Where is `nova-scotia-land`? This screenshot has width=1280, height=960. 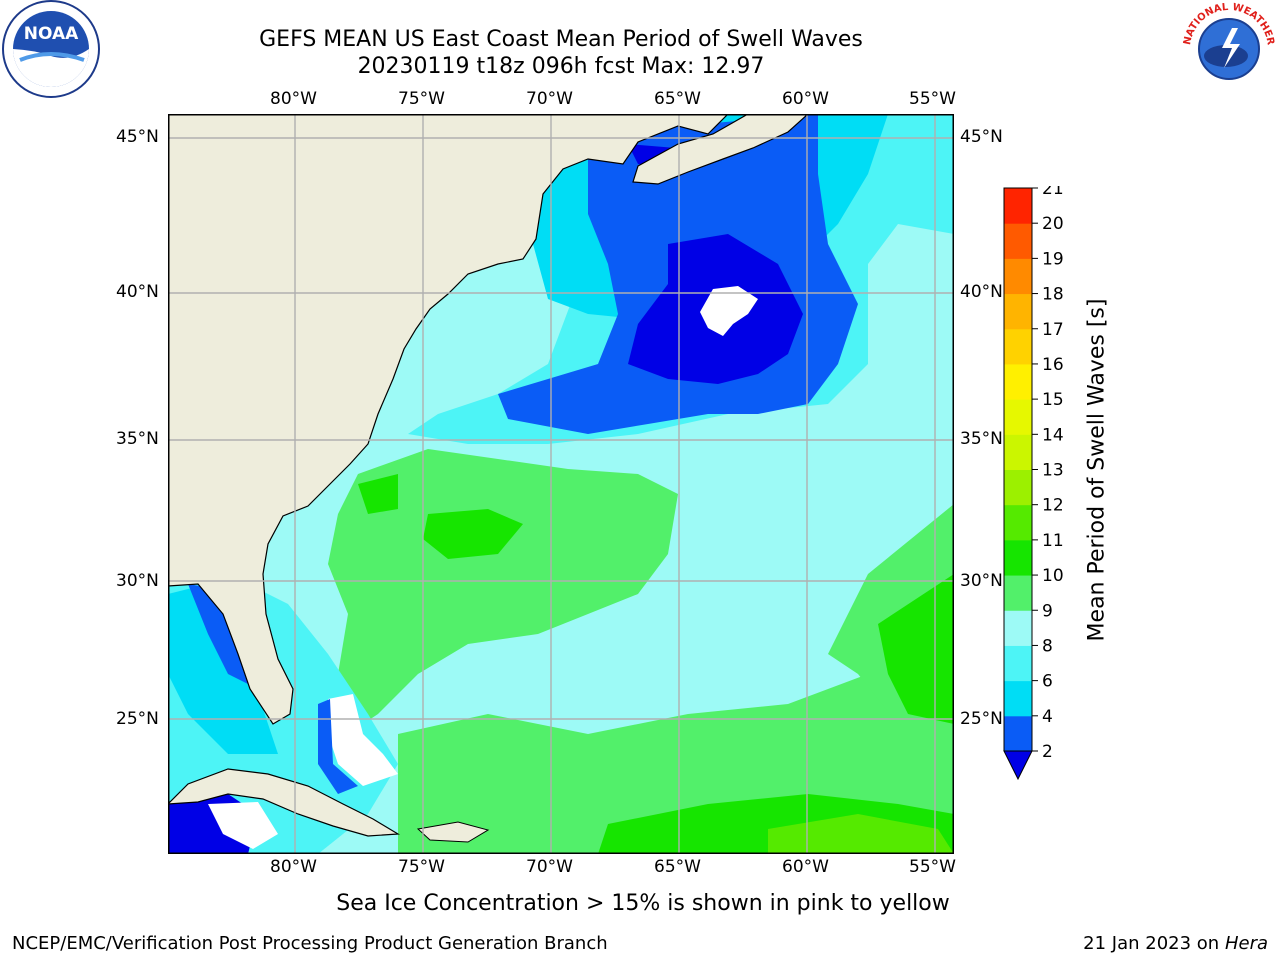
nova-scotia-land is located at coordinates (720, 149).